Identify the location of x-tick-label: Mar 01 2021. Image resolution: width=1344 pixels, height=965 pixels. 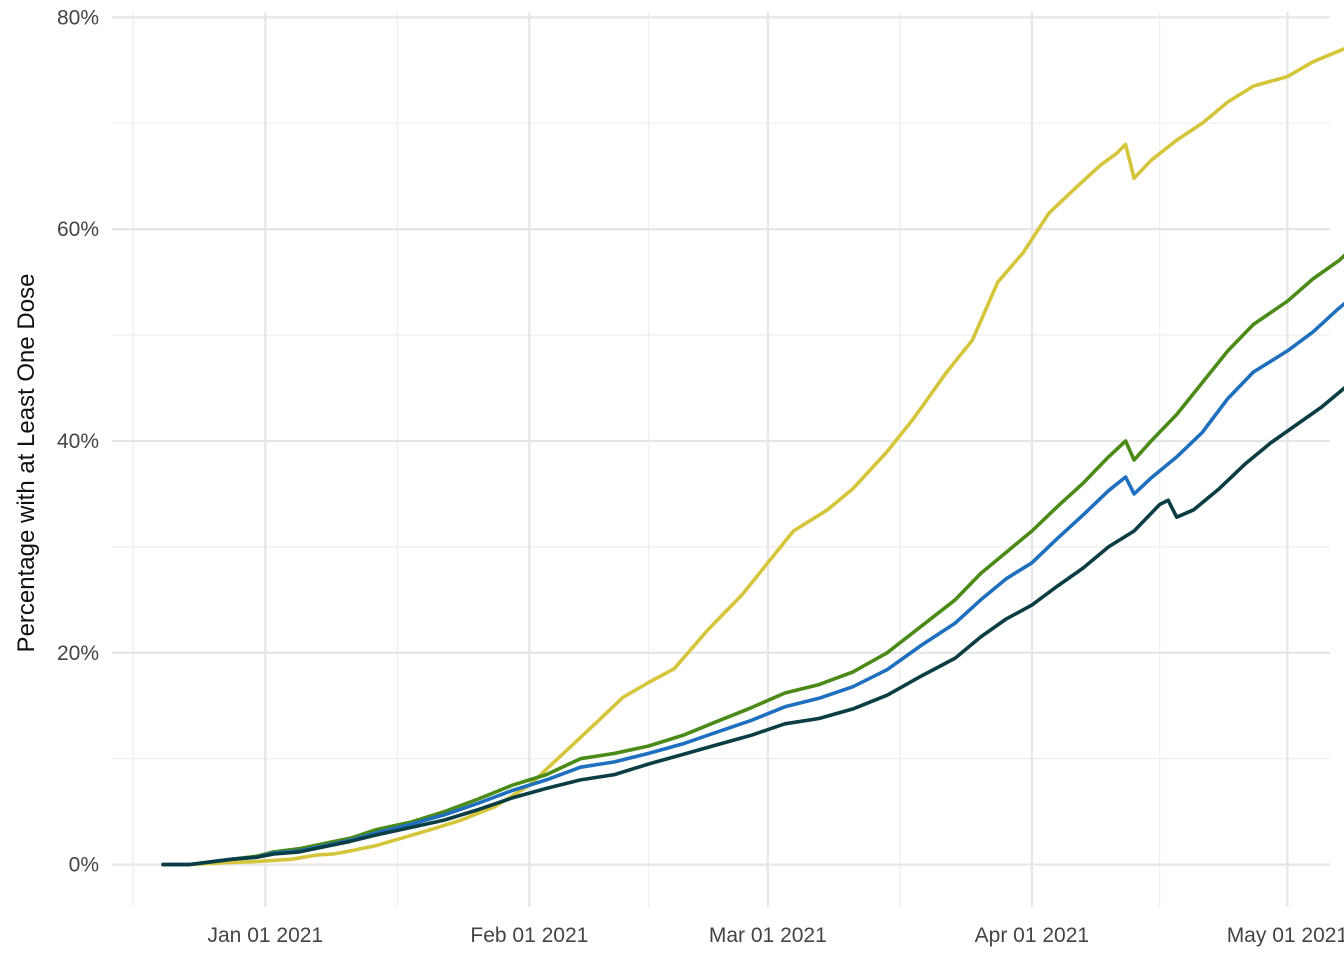
(768, 935).